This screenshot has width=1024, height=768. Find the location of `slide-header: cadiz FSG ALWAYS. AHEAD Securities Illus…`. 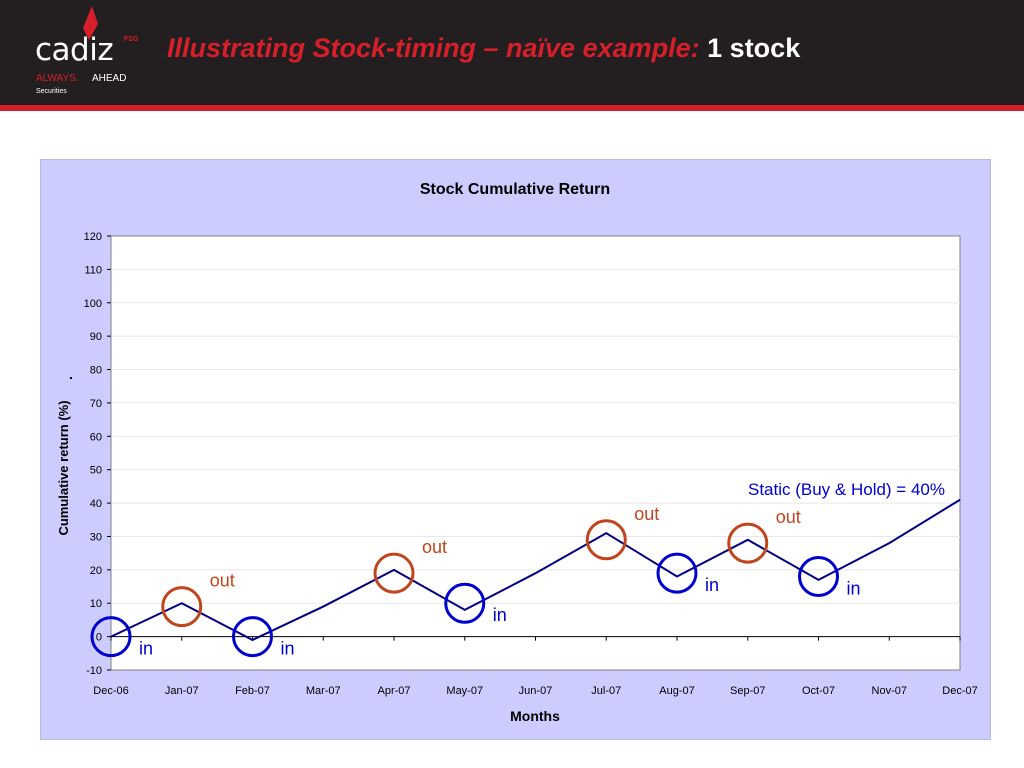

slide-header: cadiz FSG ALWAYS. AHEAD Securities Illus… is located at coordinates (512, 52).